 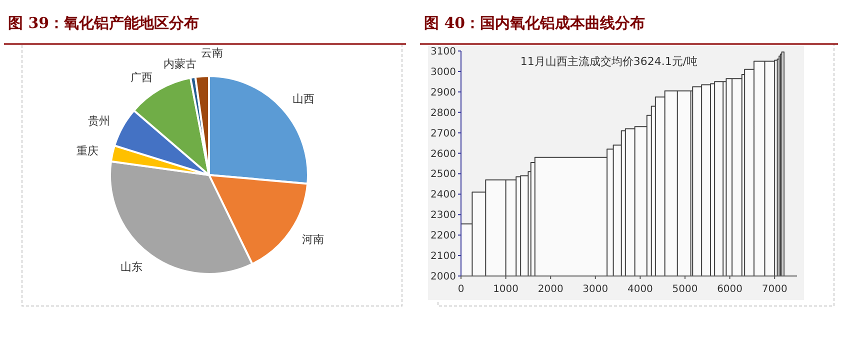 What do you see at coordinates (443, 236) in the screenshot?
I see `y-tick-label: 2200` at bounding box center [443, 236].